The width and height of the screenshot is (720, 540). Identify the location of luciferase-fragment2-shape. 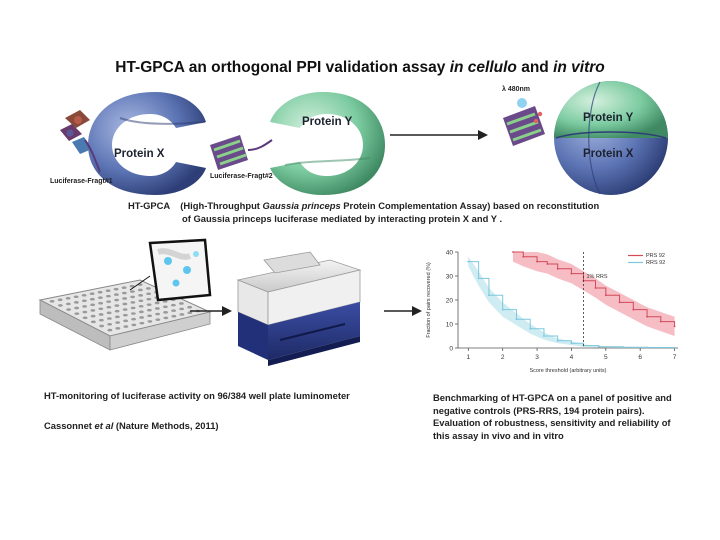
(241, 152).